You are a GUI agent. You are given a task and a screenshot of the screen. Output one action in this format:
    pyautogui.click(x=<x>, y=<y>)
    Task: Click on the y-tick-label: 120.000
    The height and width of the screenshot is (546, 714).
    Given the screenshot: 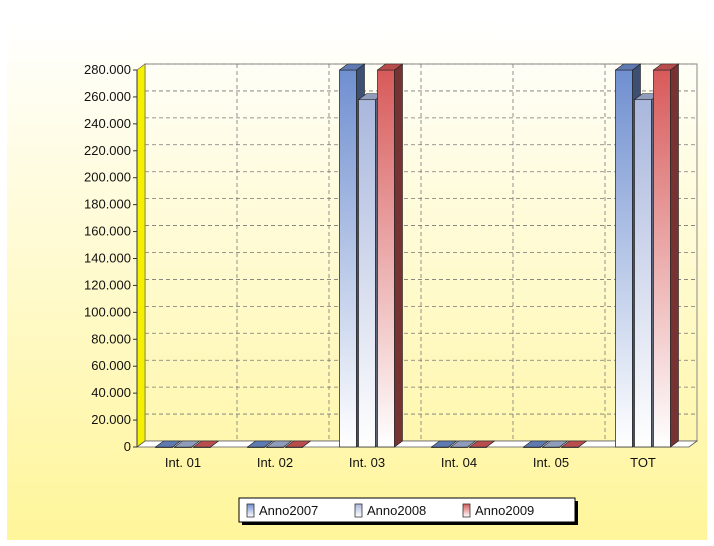 What is the action you would take?
    pyautogui.click(x=107, y=284)
    